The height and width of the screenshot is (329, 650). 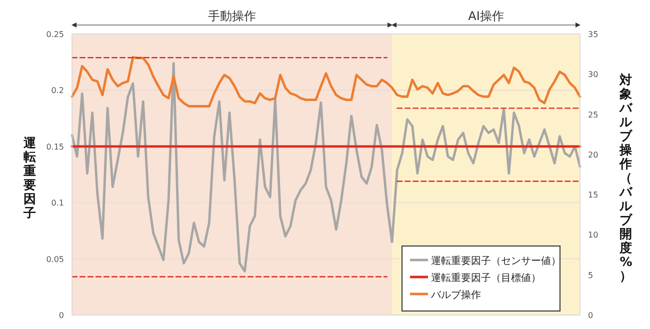 What do you see at coordinates (626, 177) in the screenshot?
I see `text: 対象バルブ操作（バルブ開度%）` at bounding box center [626, 177].